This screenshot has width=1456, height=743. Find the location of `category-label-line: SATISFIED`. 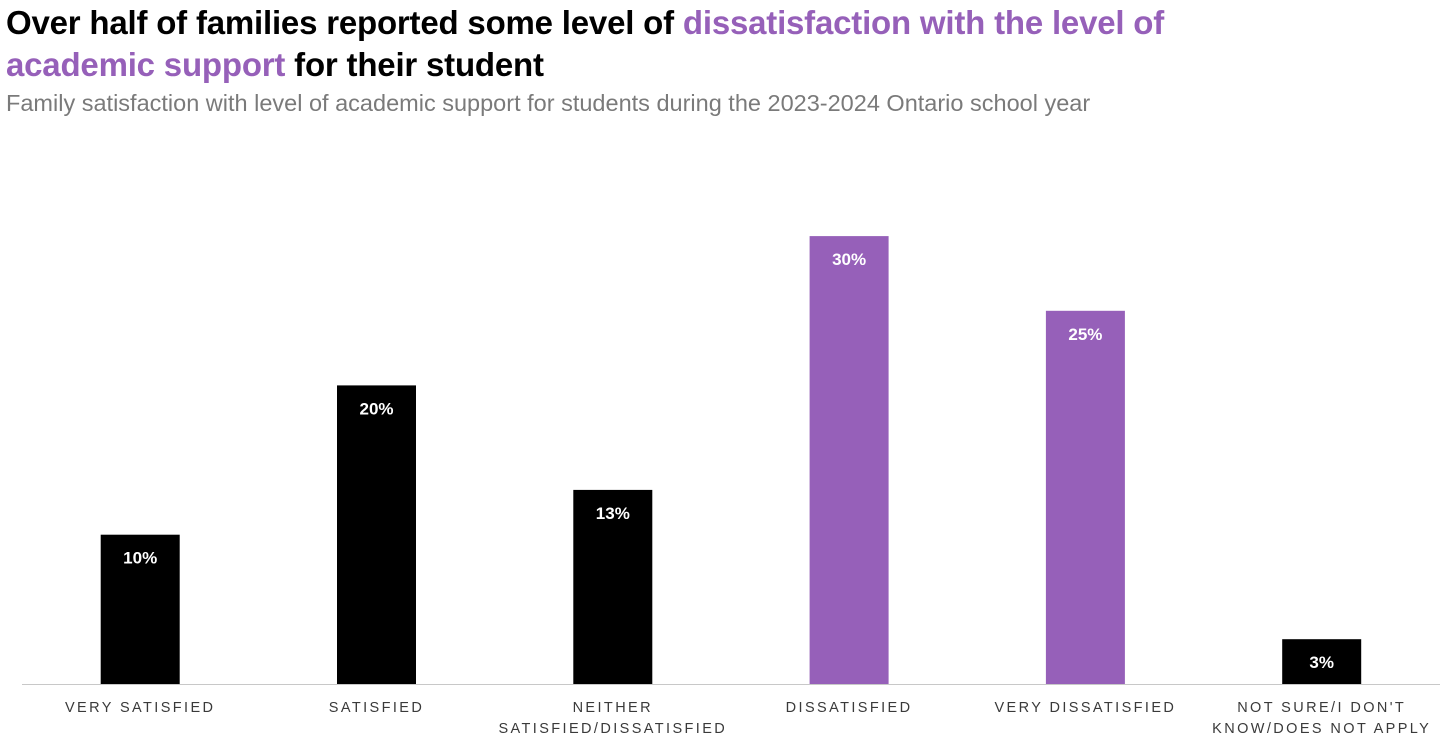

category-label-line: SATISFIED is located at coordinates (376, 708).